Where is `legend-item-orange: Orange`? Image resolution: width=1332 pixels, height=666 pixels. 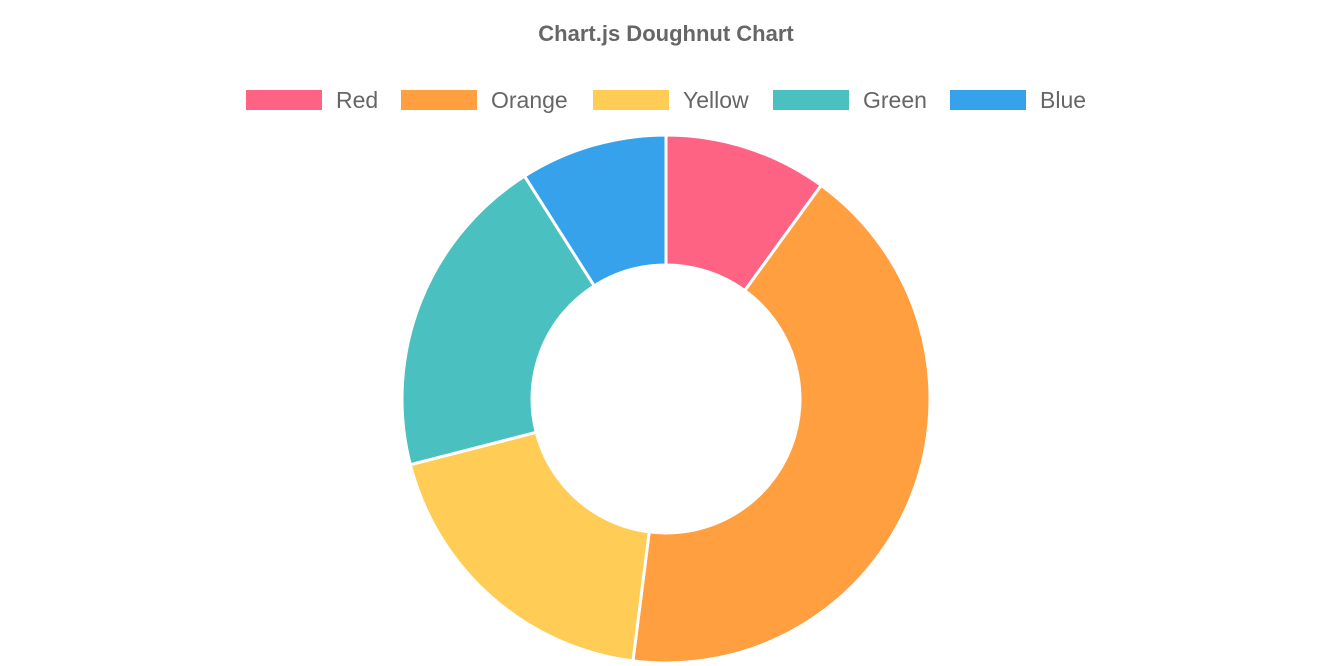 legend-item-orange: Orange is located at coordinates (484, 100).